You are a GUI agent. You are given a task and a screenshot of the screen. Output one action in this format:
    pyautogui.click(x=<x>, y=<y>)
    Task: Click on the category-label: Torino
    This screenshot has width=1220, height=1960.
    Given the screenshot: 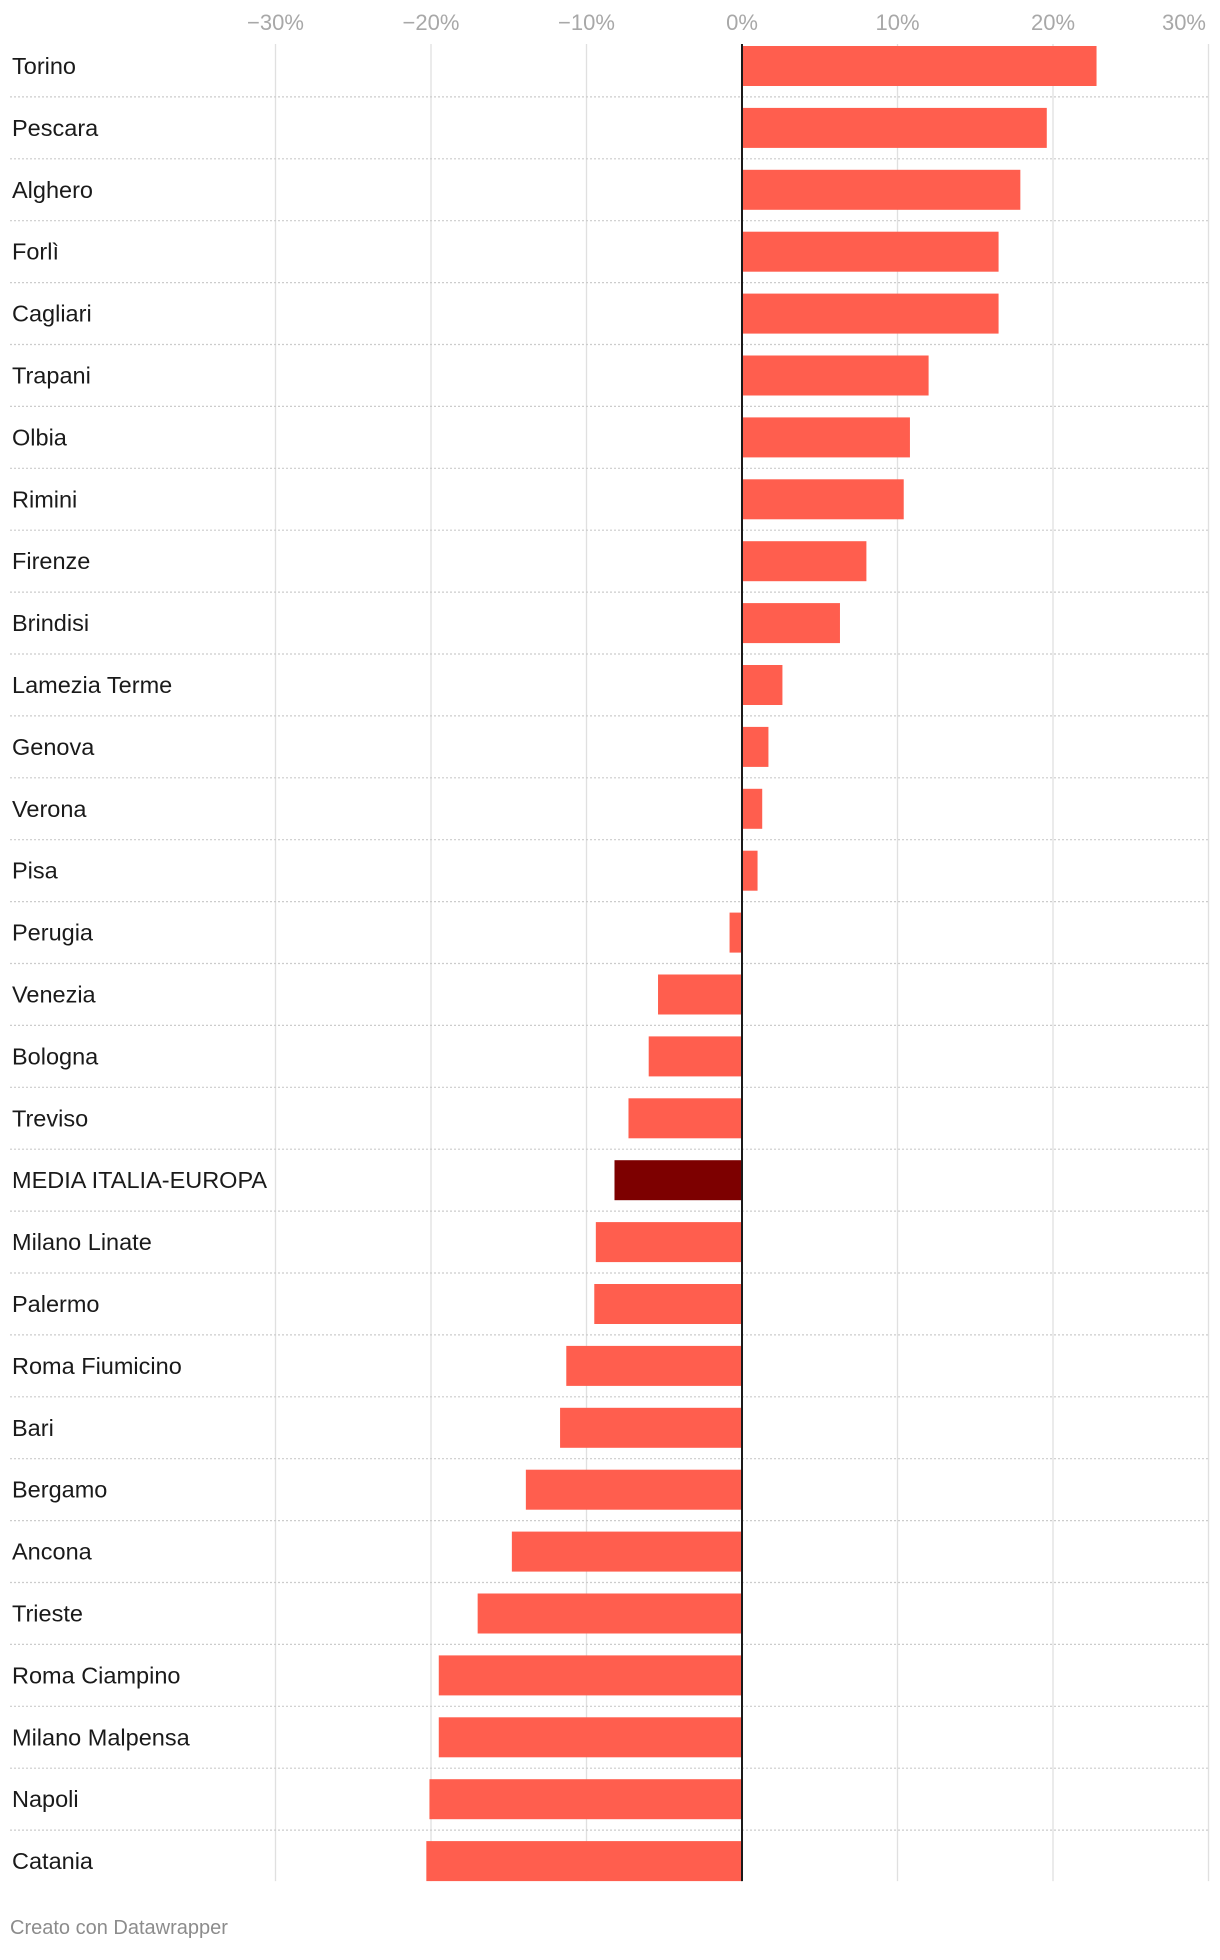 What is the action you would take?
    pyautogui.click(x=44, y=66)
    